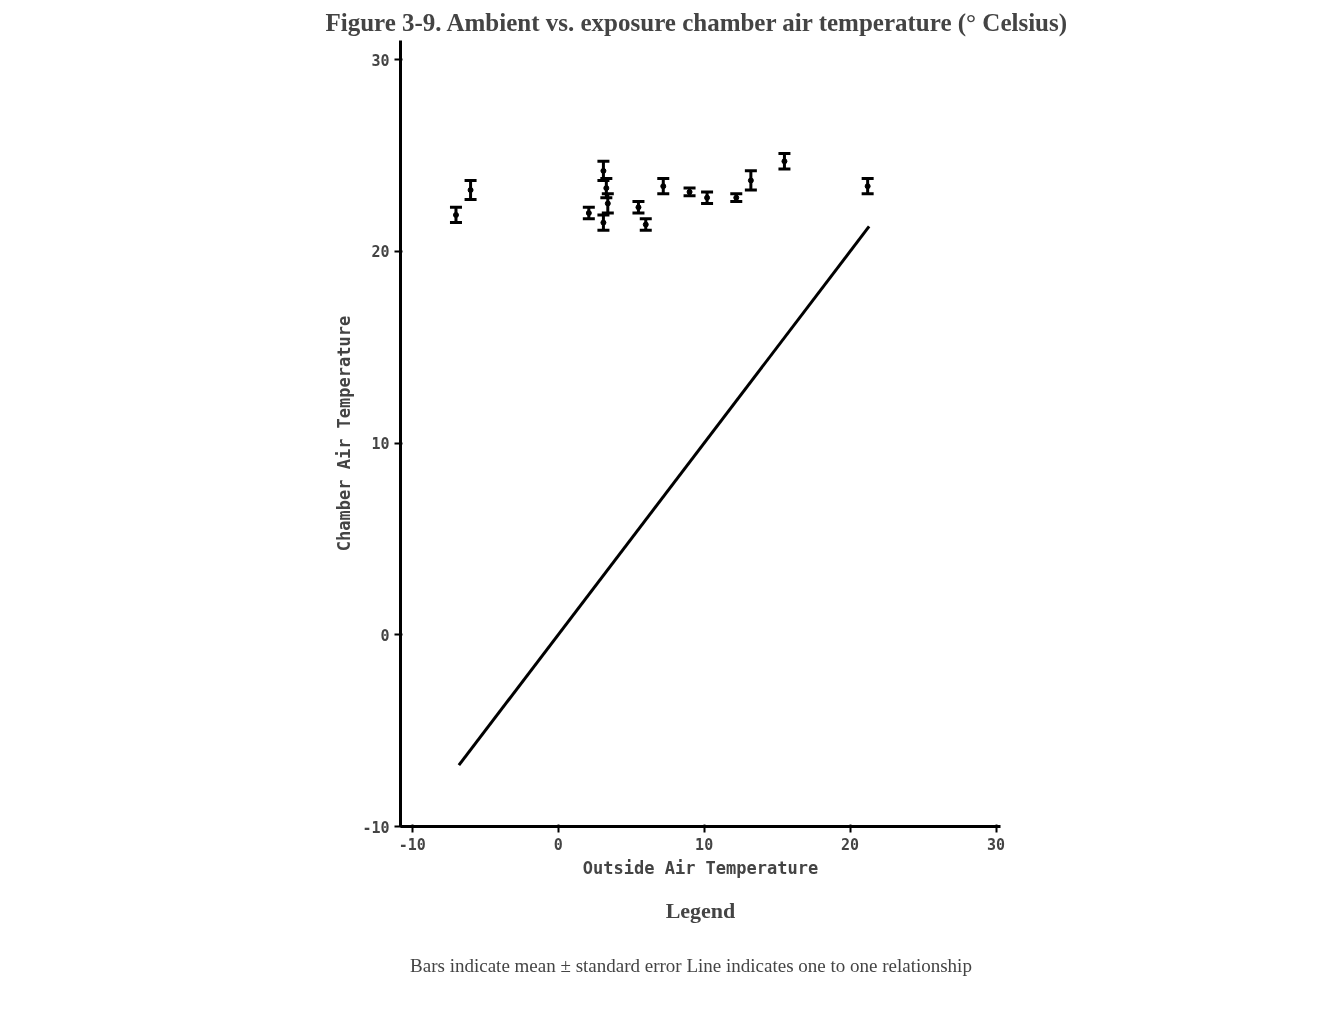  What do you see at coordinates (385, 635) in the screenshot?
I see `y-tick-label: 0` at bounding box center [385, 635].